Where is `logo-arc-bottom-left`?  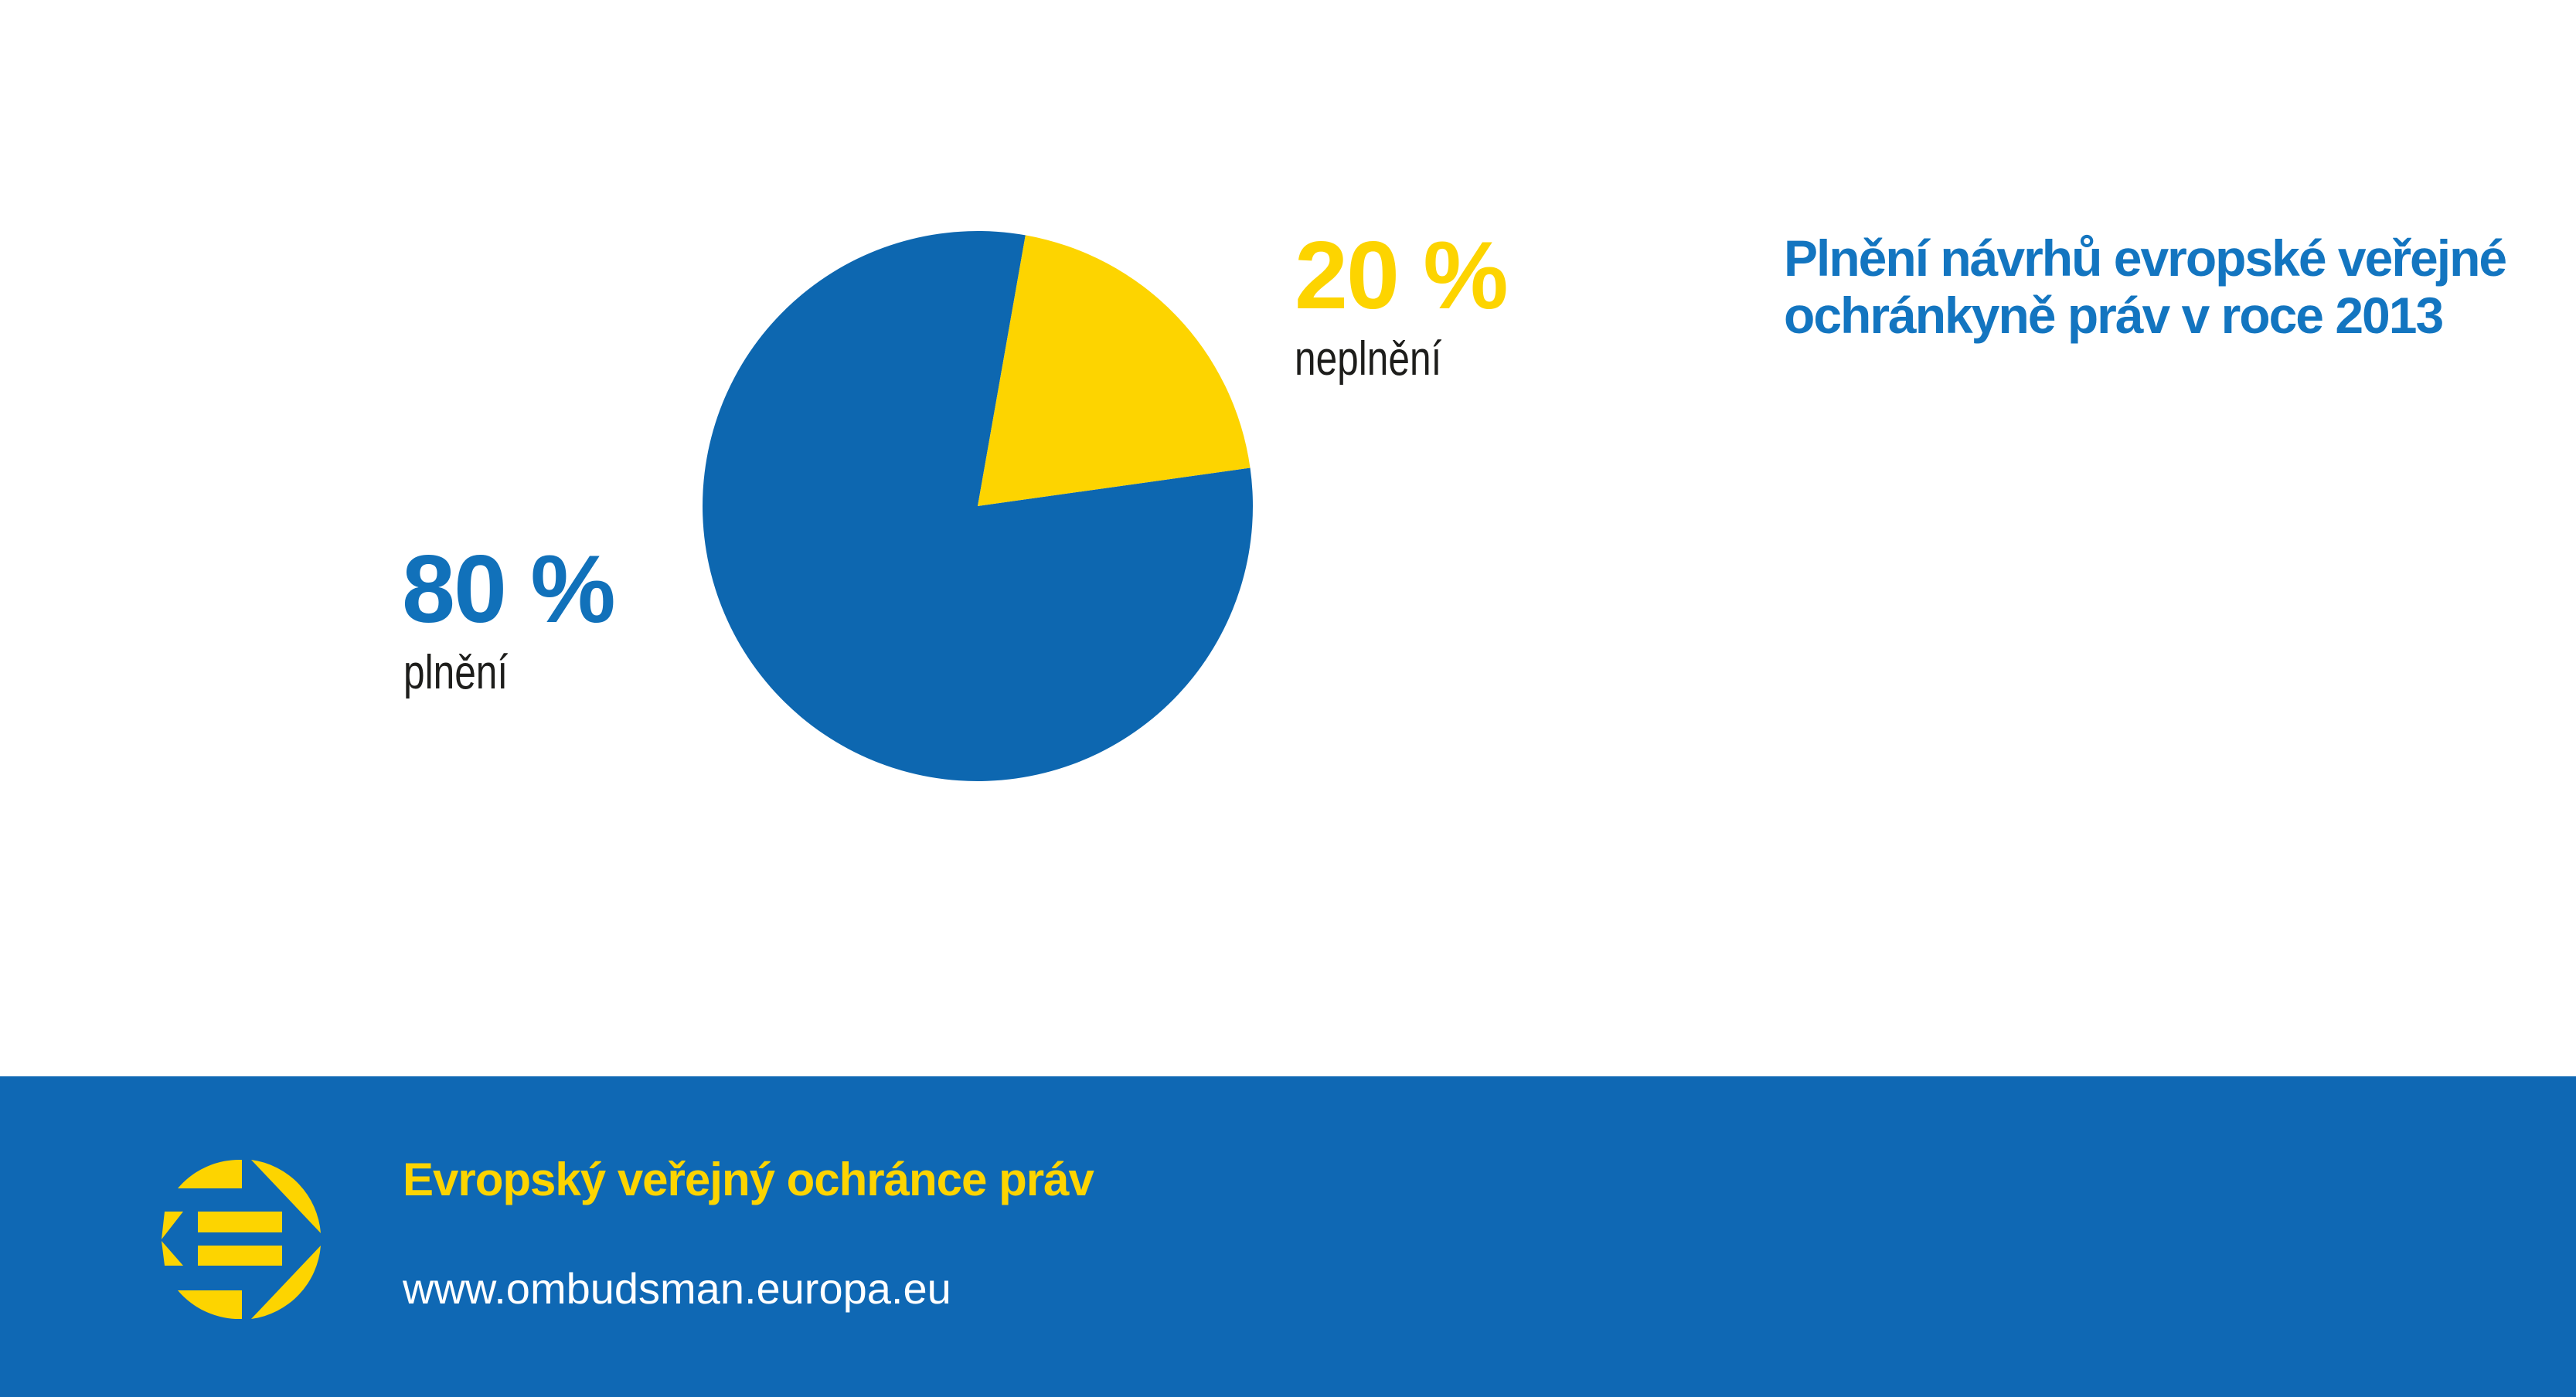
logo-arc-bottom-left is located at coordinates (210, 1305).